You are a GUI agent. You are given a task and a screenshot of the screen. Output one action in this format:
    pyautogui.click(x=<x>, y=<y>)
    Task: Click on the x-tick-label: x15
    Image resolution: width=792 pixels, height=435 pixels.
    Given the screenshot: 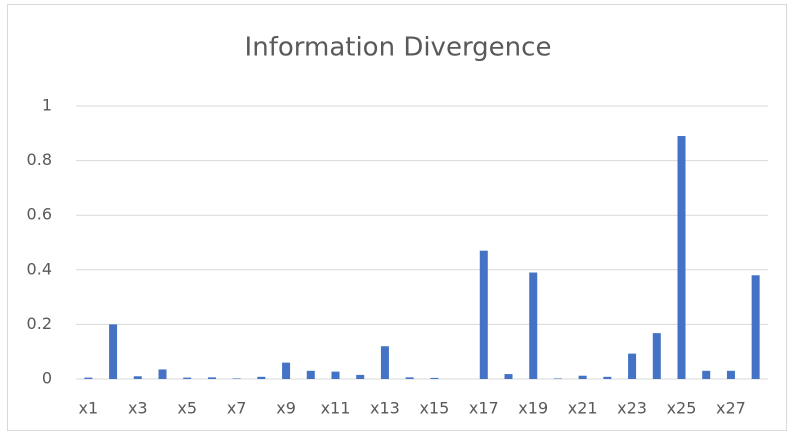 What is the action you would take?
    pyautogui.click(x=434, y=408)
    